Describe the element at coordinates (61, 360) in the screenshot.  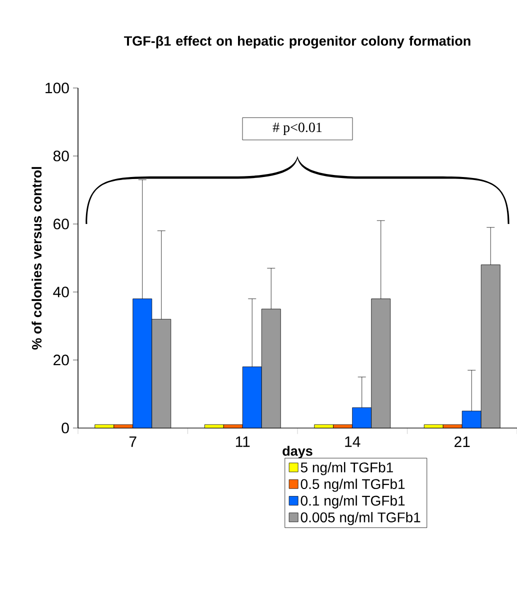
I see `y-tick-label: 20` at that location.